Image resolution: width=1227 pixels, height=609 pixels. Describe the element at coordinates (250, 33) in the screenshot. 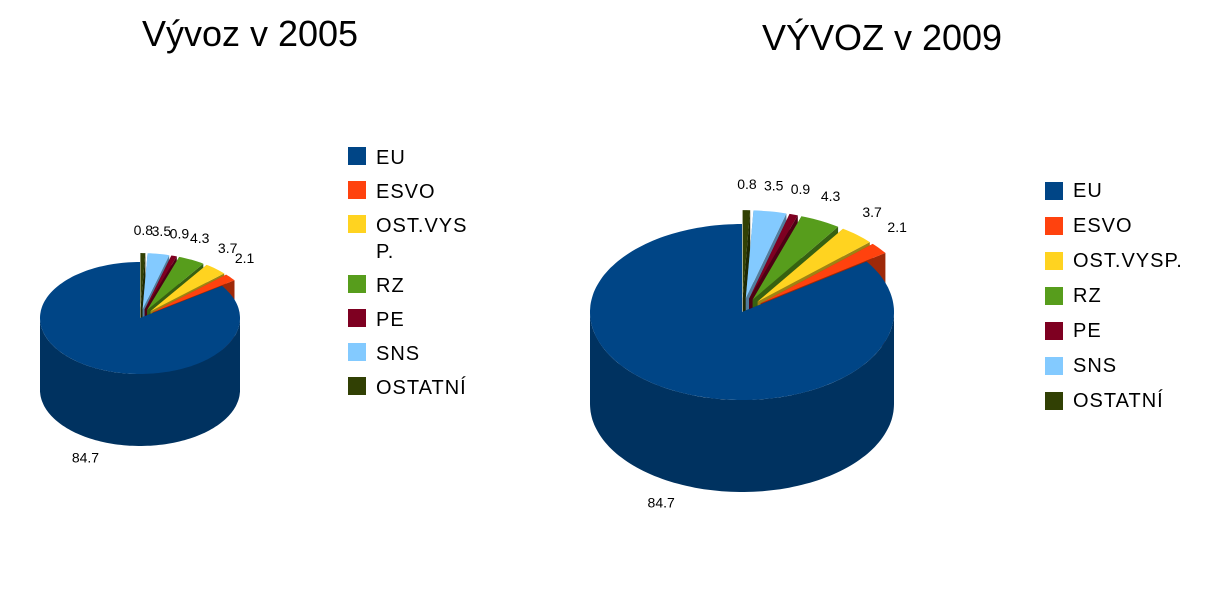

I see `chart-title: Vývoz v 2005` at that location.